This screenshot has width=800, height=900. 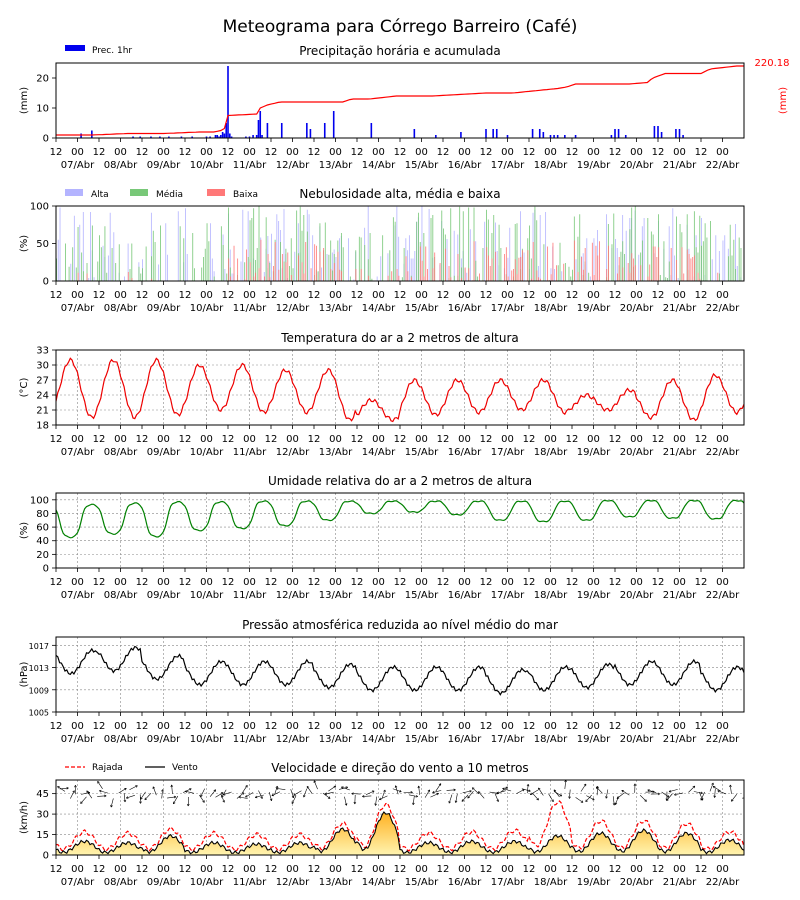 I want to click on y-axis-label: (km/h), so click(x=24, y=817).